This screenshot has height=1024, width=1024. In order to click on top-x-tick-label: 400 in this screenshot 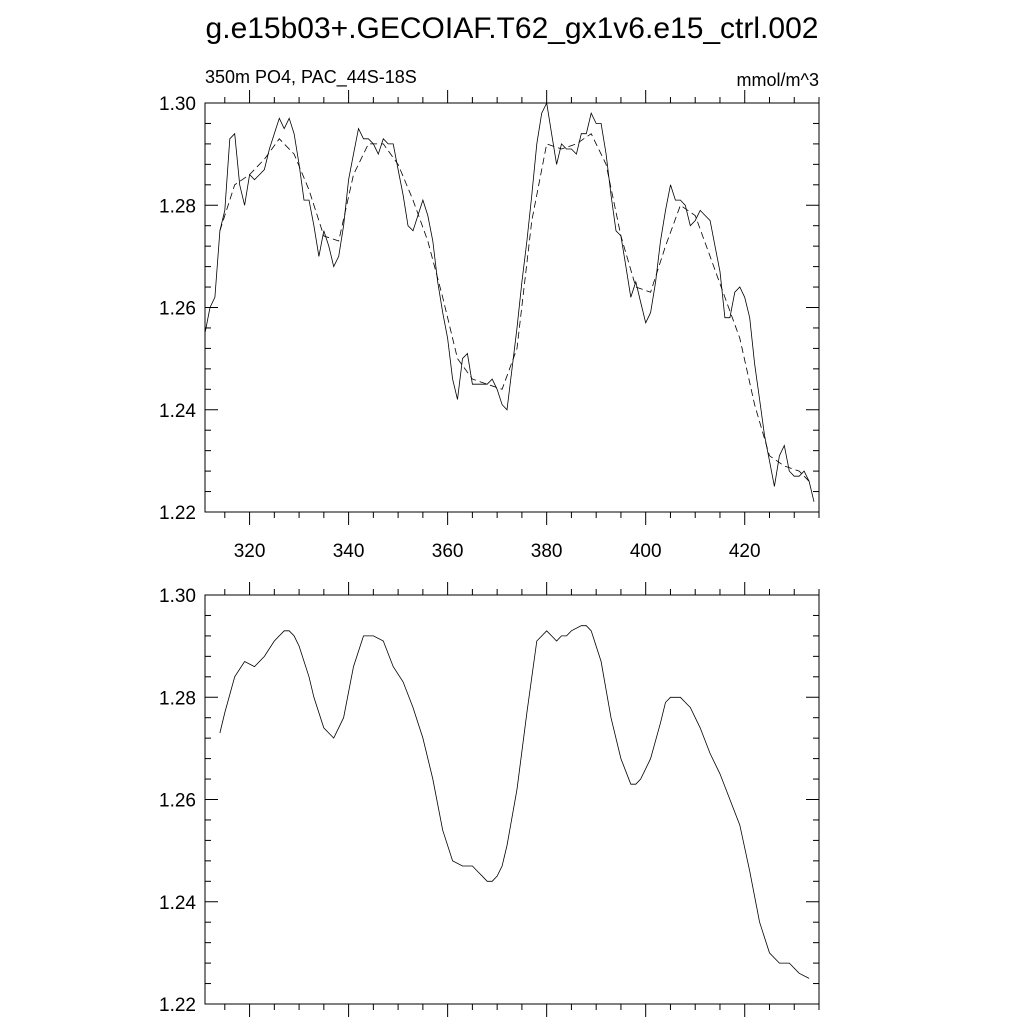, I will do `click(646, 551)`.